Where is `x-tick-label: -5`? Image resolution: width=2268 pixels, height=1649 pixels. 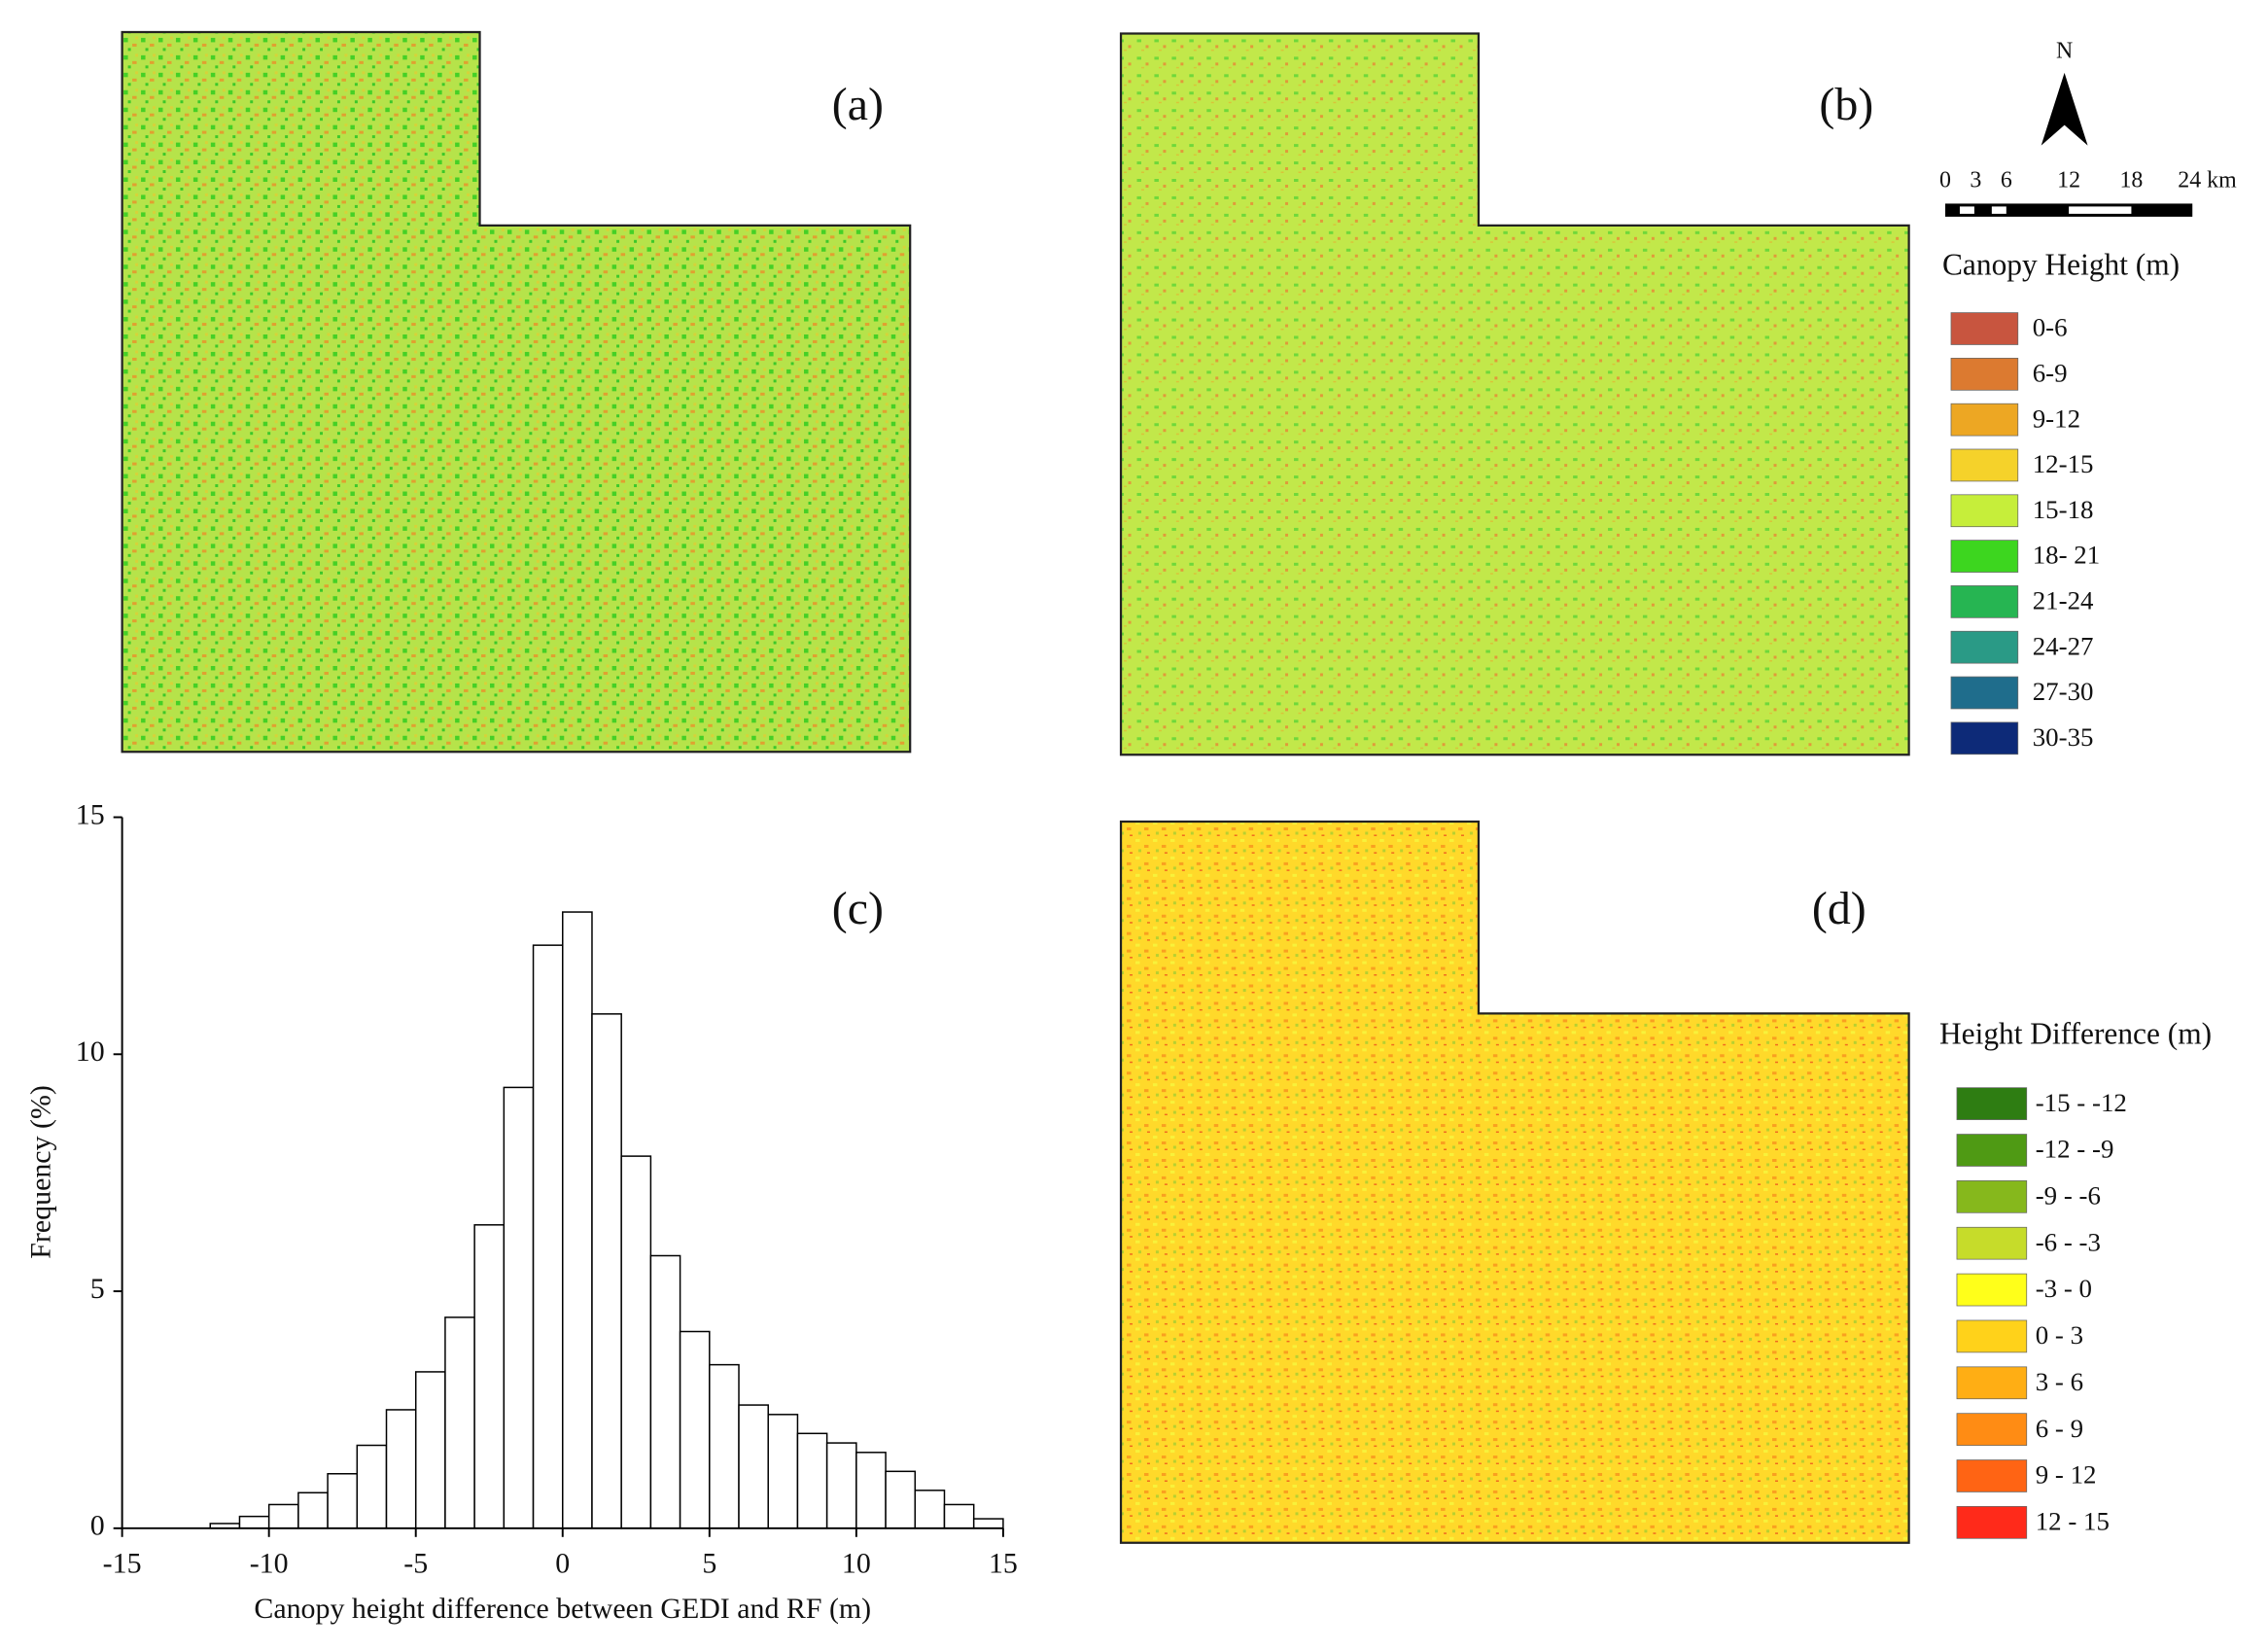
x-tick-label: -5 is located at coordinates (416, 1564).